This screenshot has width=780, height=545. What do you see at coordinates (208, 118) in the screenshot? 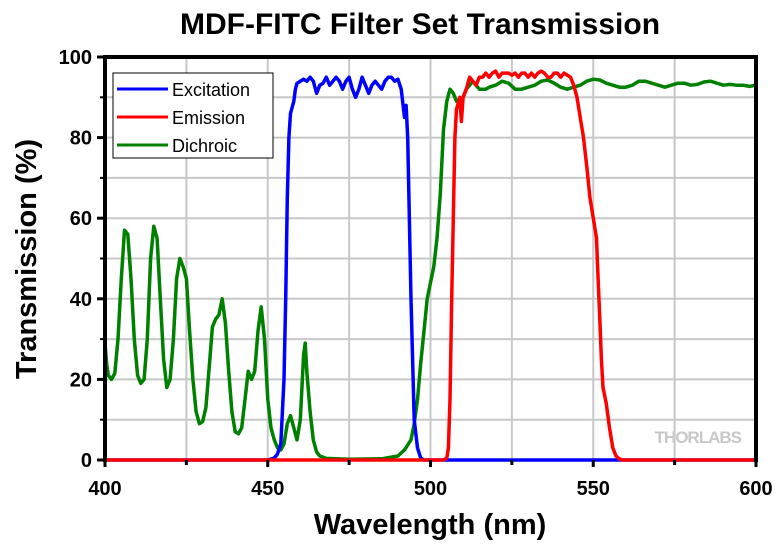
I see `legend-label-emission: Emission` at bounding box center [208, 118].